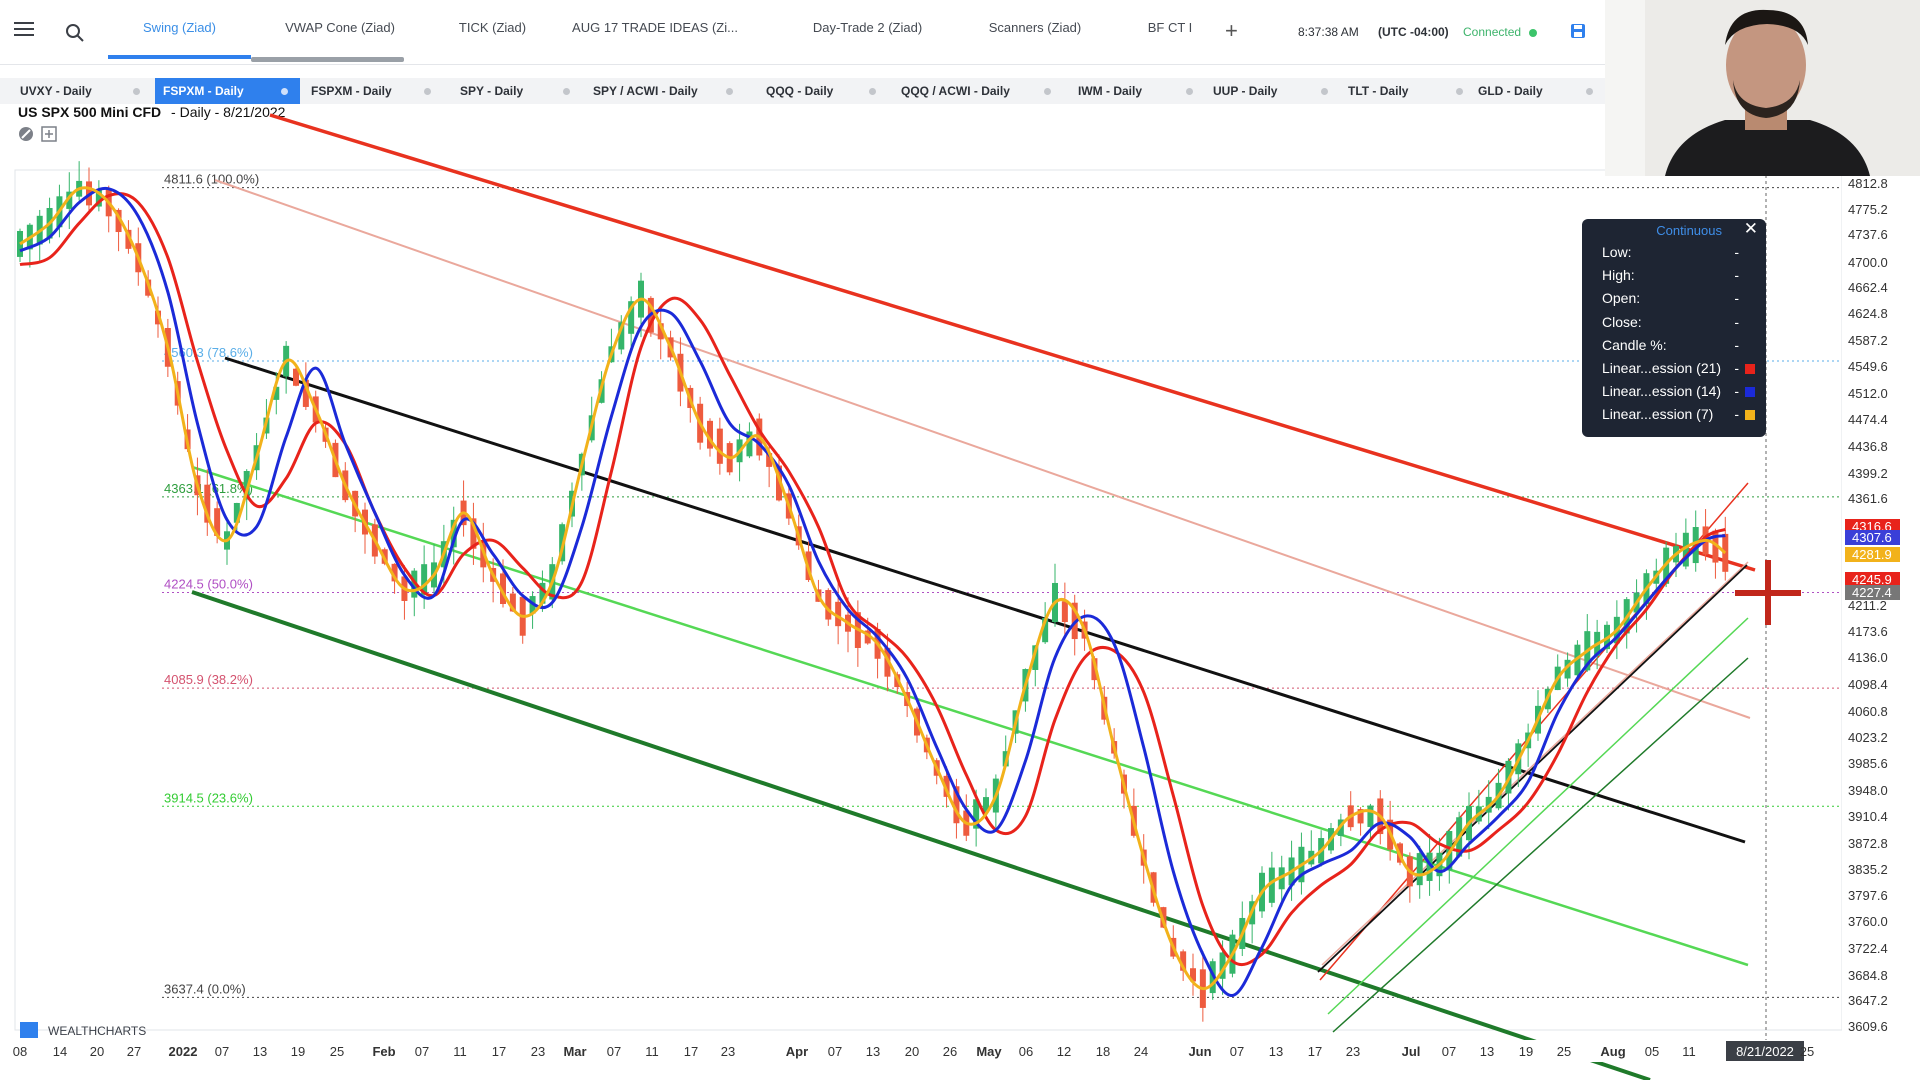 The image size is (1920, 1080). Describe the element at coordinates (1868, 366) in the screenshot. I see `price-axis-tick-label: 4549.6` at that location.